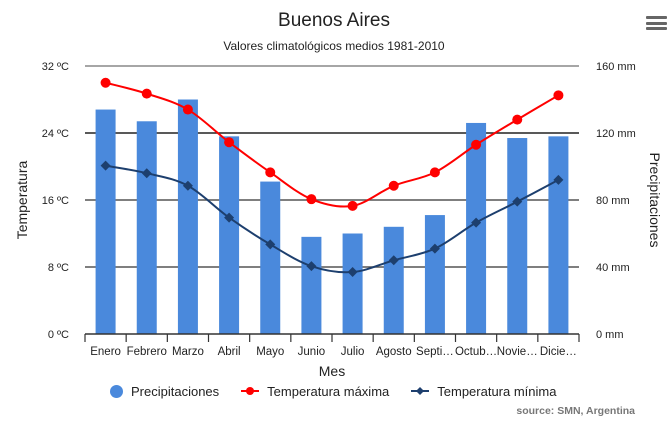 The height and width of the screenshot is (421, 669). I want to click on x-axis-title: Mes, so click(332, 371).